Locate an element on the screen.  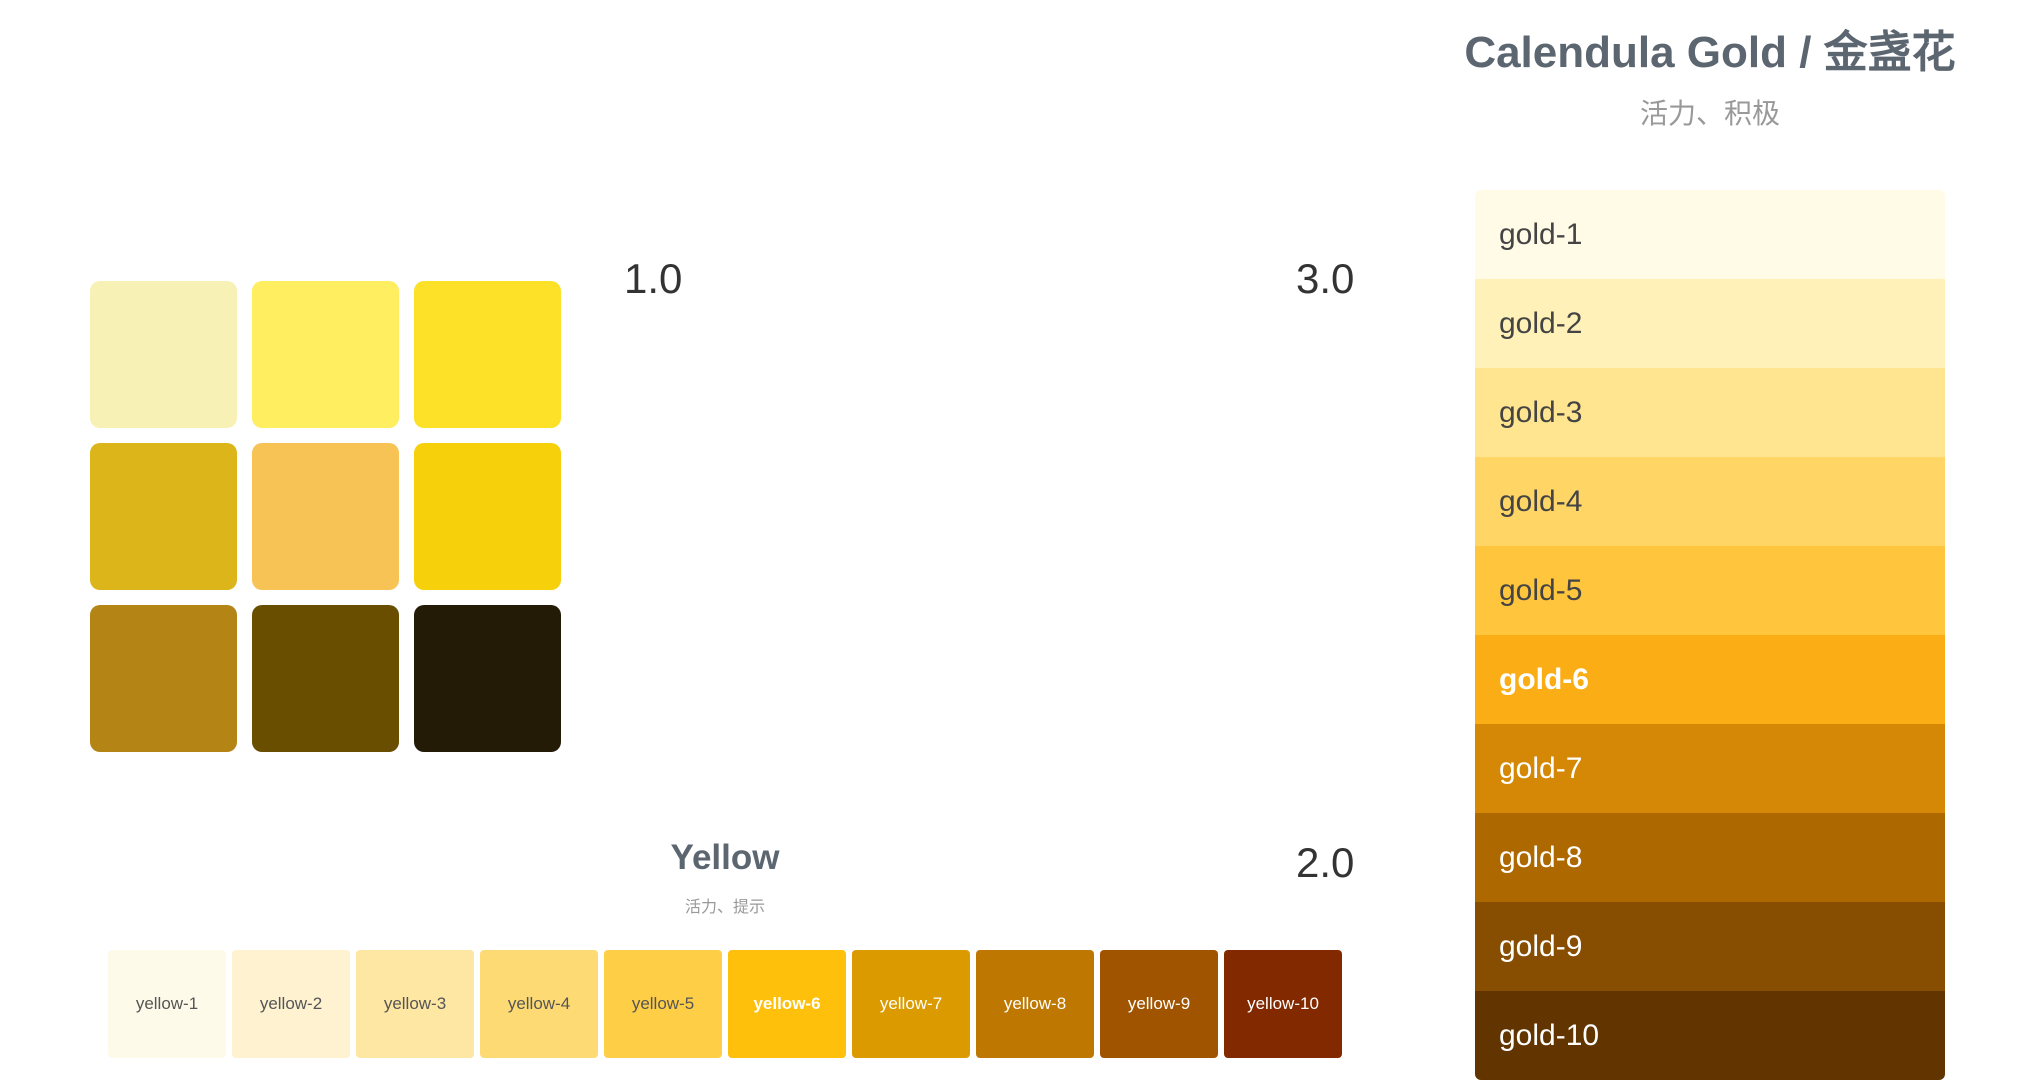
yellow-swatch-label: yellow-1 is located at coordinates (167, 1003).